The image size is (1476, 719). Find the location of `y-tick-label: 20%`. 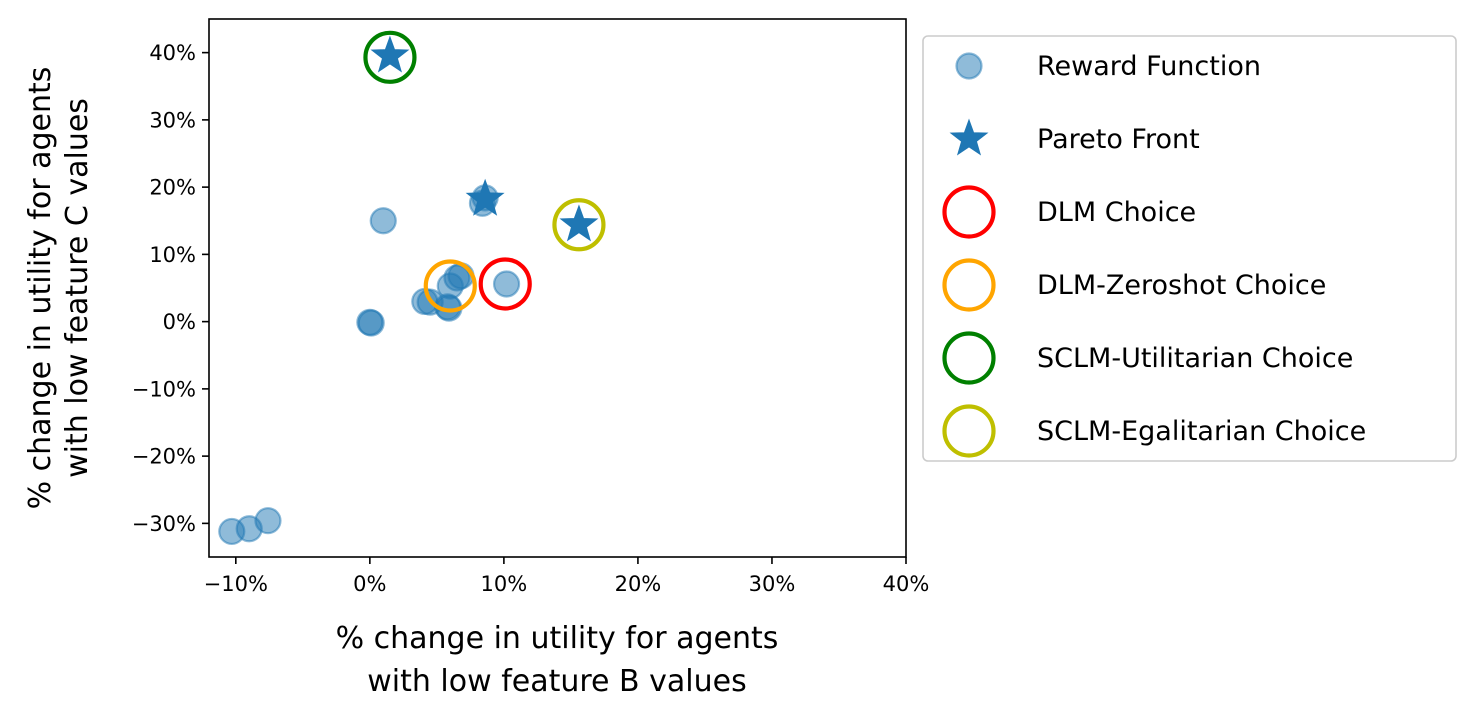

y-tick-label: 20% is located at coordinates (172, 188).